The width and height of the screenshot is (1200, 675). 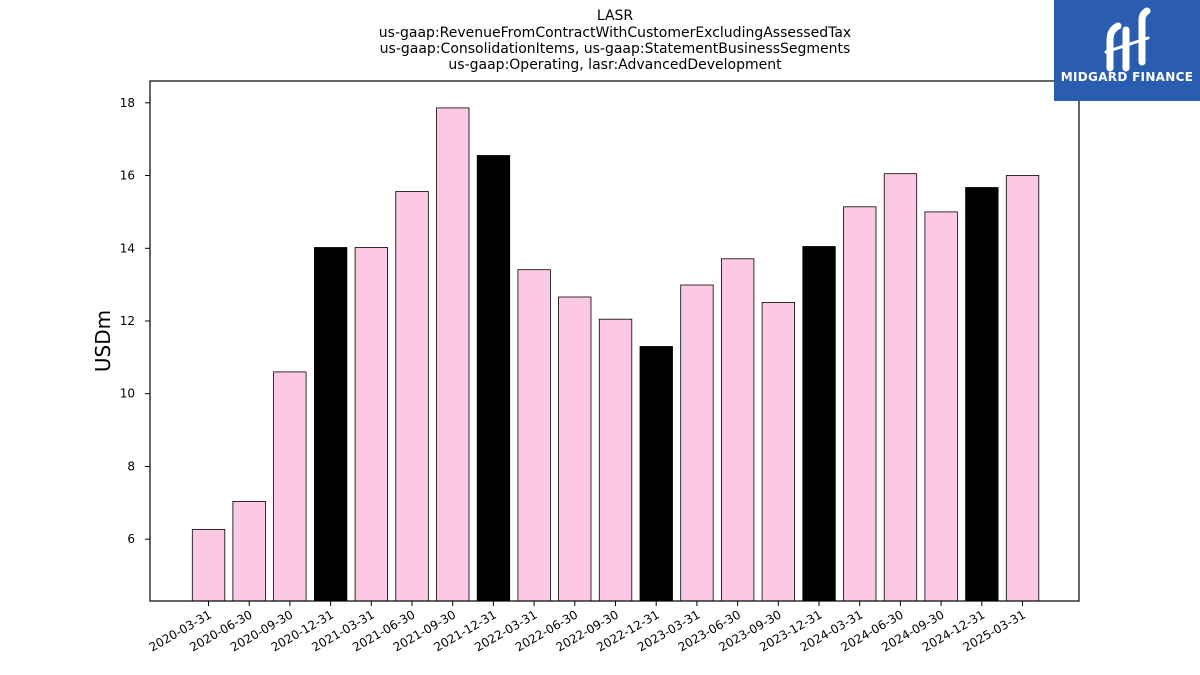 I want to click on y-tick-label: 18, so click(x=127, y=103).